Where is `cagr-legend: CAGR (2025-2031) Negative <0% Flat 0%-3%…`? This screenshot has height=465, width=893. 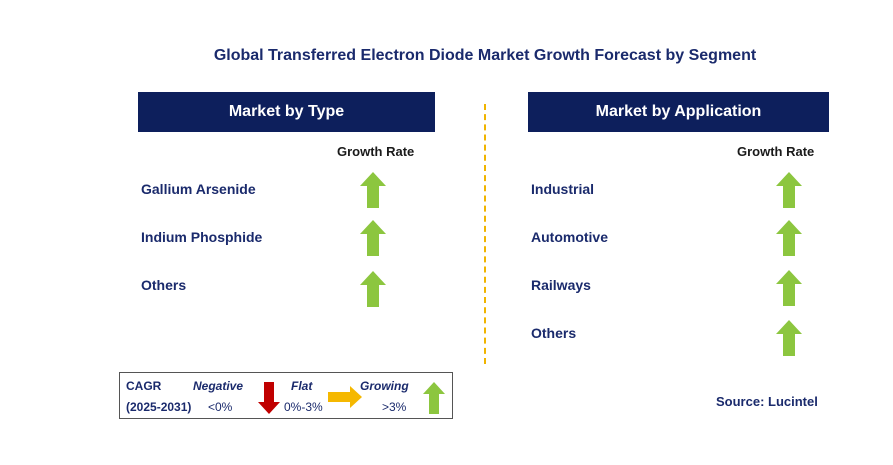
cagr-legend: CAGR (2025-2031) Negative <0% Flat 0%-3%… is located at coordinates (286, 395).